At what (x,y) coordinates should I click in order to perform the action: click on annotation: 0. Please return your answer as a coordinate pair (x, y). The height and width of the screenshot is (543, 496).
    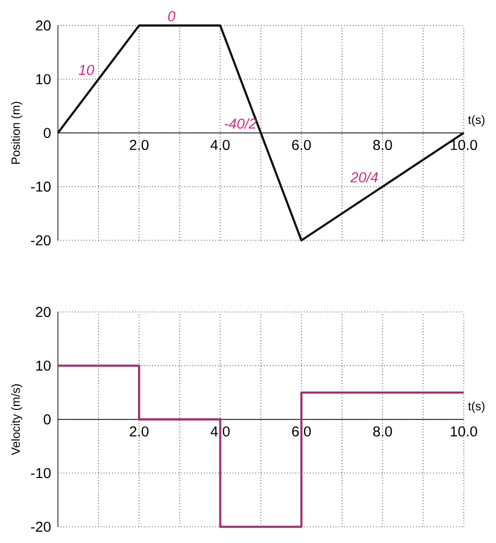
    Looking at the image, I should click on (172, 16).